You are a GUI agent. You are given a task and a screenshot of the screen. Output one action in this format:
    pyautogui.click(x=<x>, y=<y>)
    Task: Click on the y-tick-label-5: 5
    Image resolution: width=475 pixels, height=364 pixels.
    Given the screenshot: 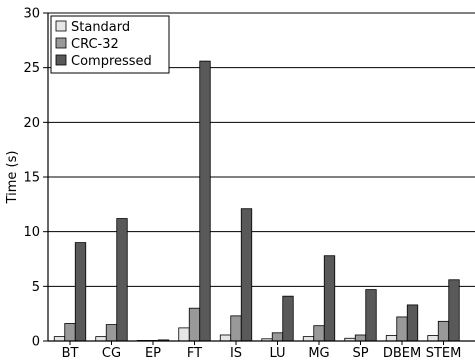 What is the action you would take?
    pyautogui.click(x=36, y=287)
    